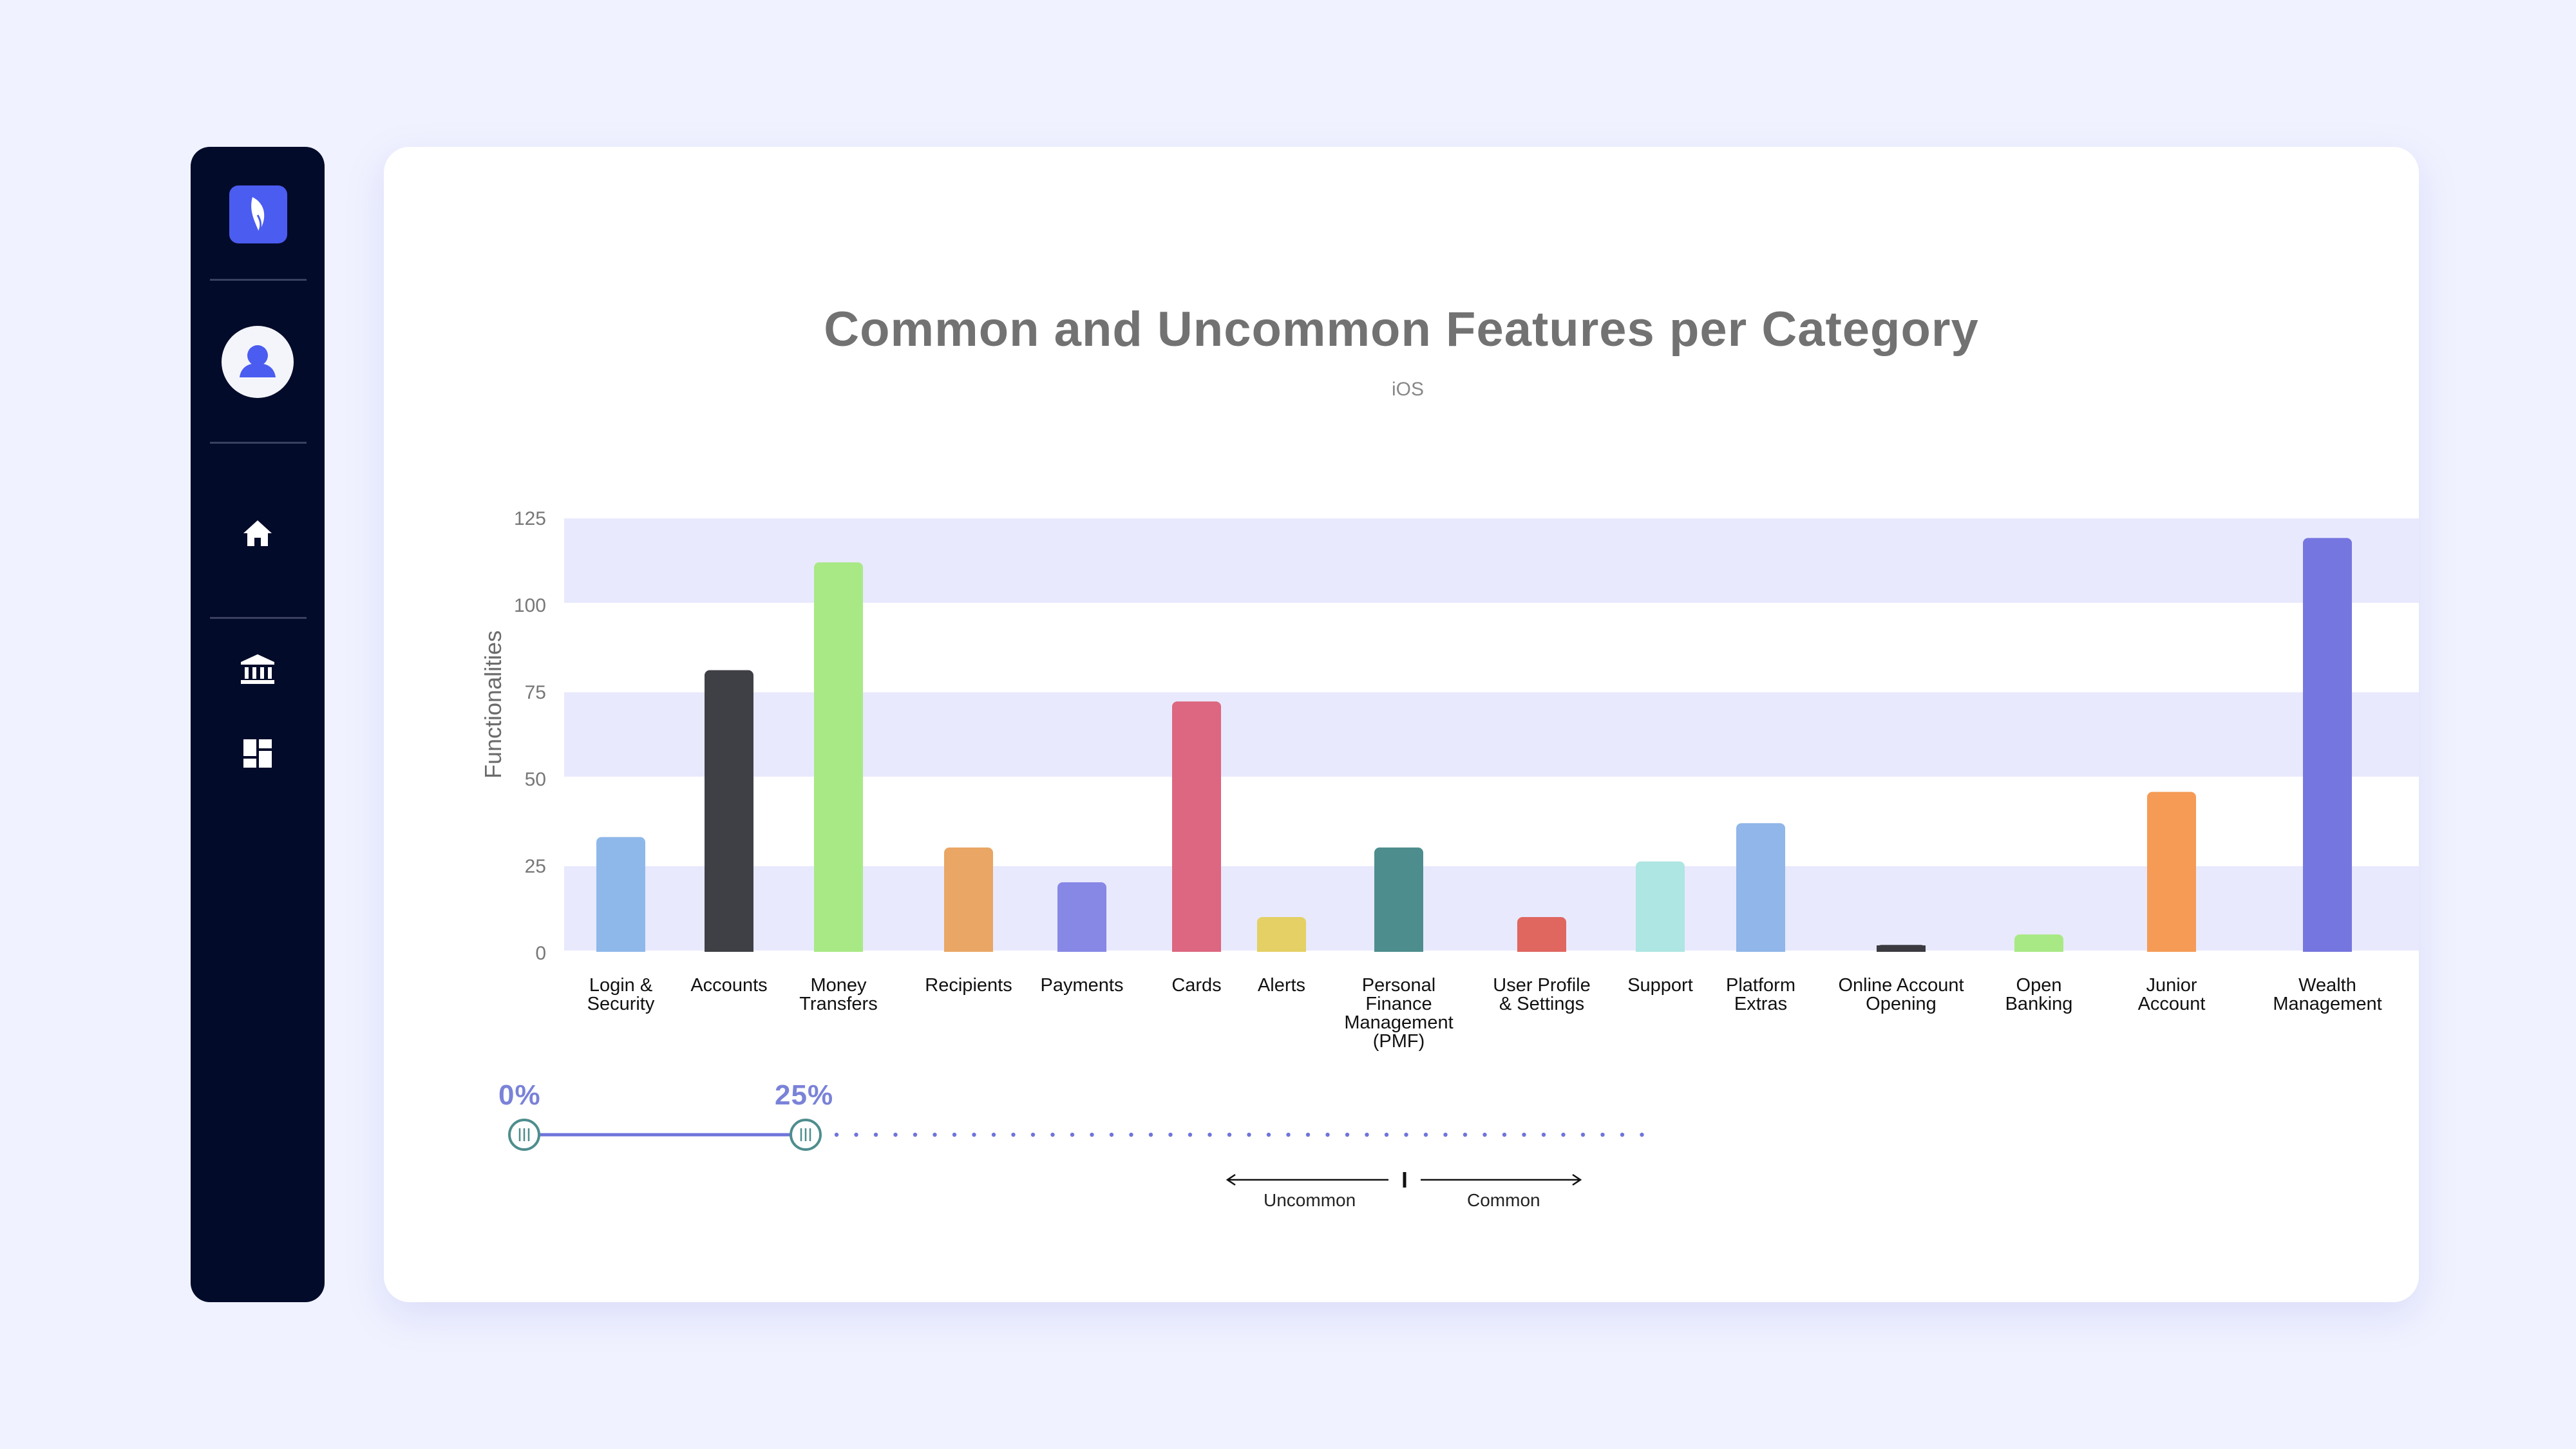 This screenshot has width=2576, height=1449. What do you see at coordinates (621, 995) in the screenshot?
I see `x-tick-label: Login & Security` at bounding box center [621, 995].